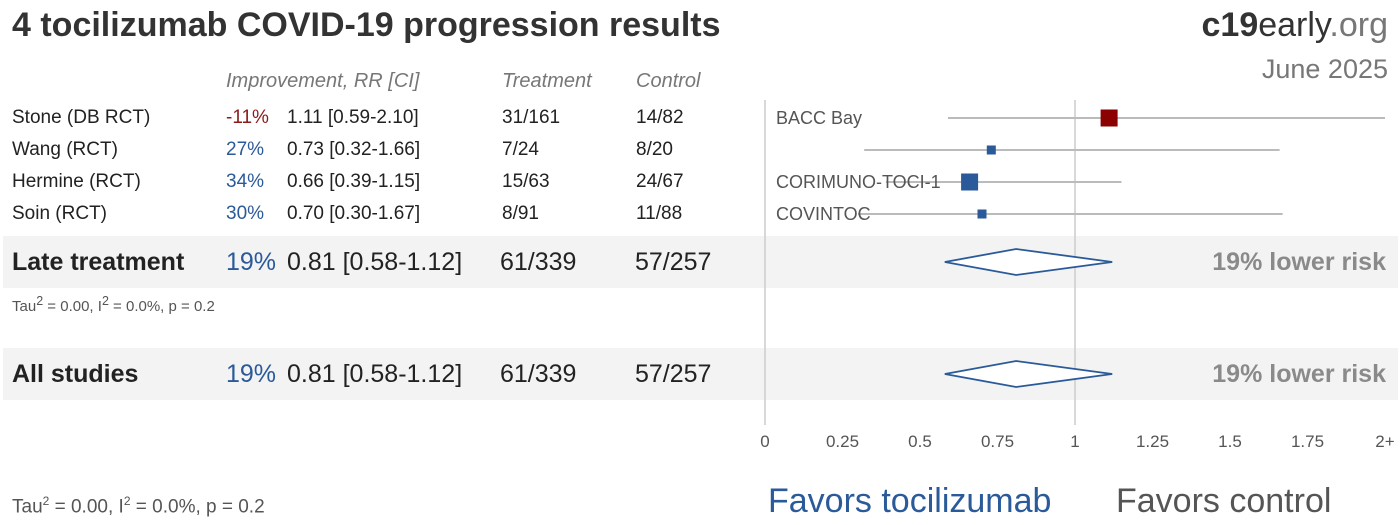 The height and width of the screenshot is (525, 1400). I want to click on study-improvement: 27%, so click(245, 149).